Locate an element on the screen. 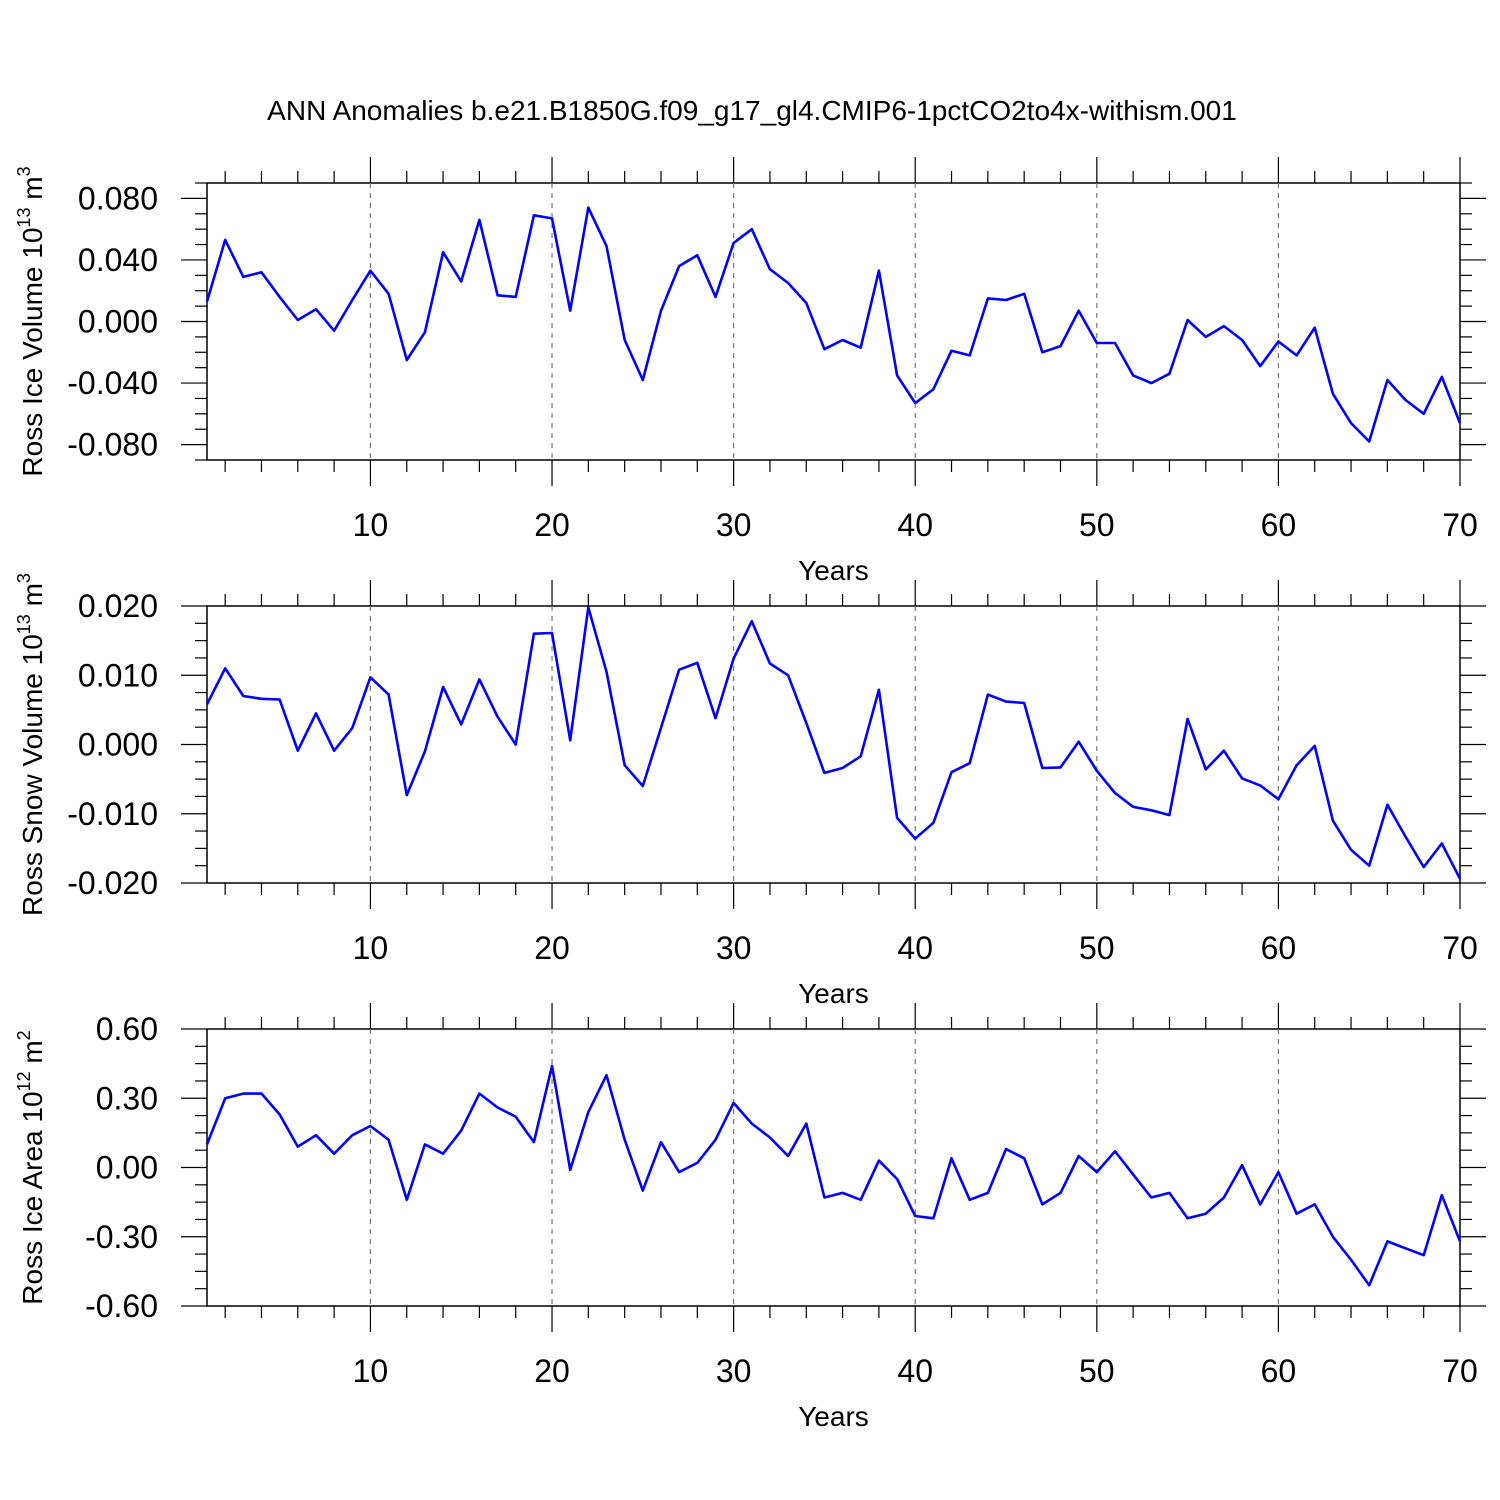 This screenshot has height=1500, width=1500. y-tick-label: 0.040 is located at coordinates (118, 260).